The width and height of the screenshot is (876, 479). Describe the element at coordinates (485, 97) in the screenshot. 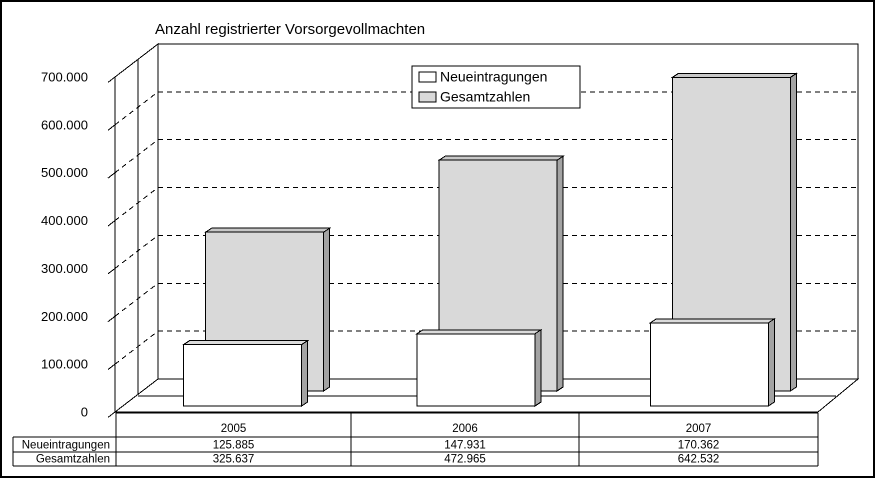

I see `legend-label-gesamtzahlen: Gesamtzahlen` at that location.